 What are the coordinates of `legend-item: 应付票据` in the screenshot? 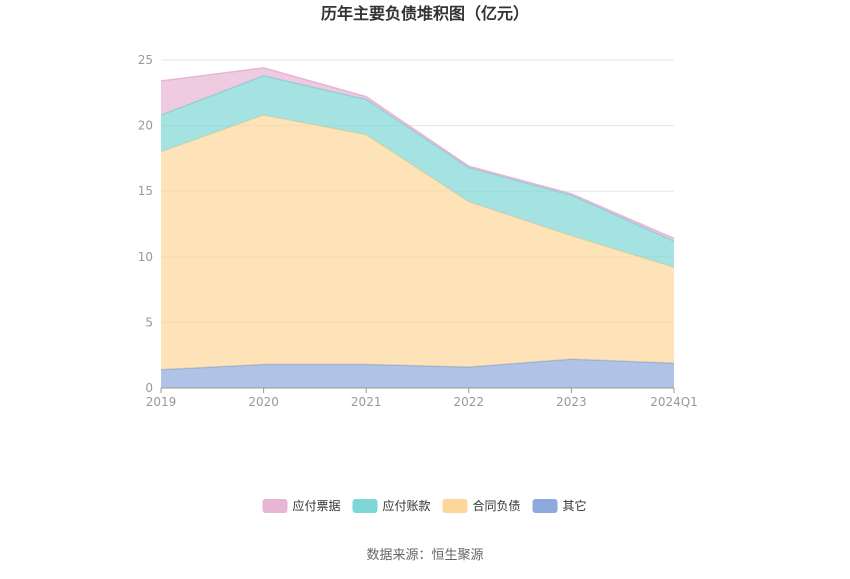 It's located at (301, 505).